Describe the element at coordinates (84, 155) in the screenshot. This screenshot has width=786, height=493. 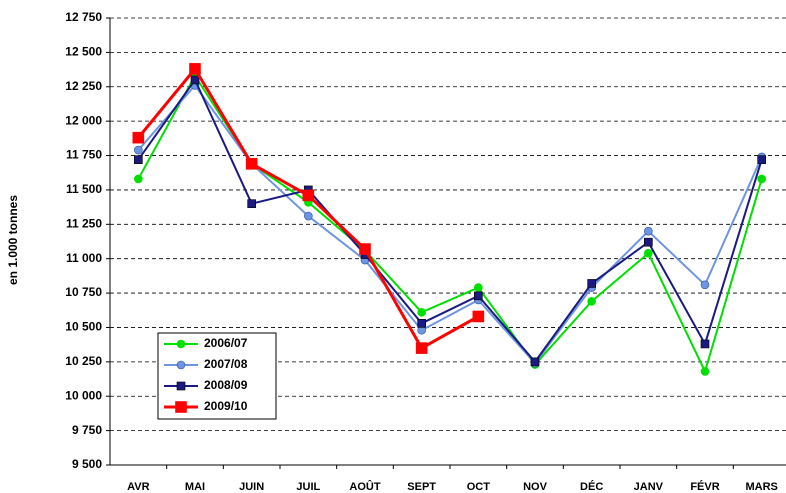
I see `y-tick-label: 11 750` at that location.